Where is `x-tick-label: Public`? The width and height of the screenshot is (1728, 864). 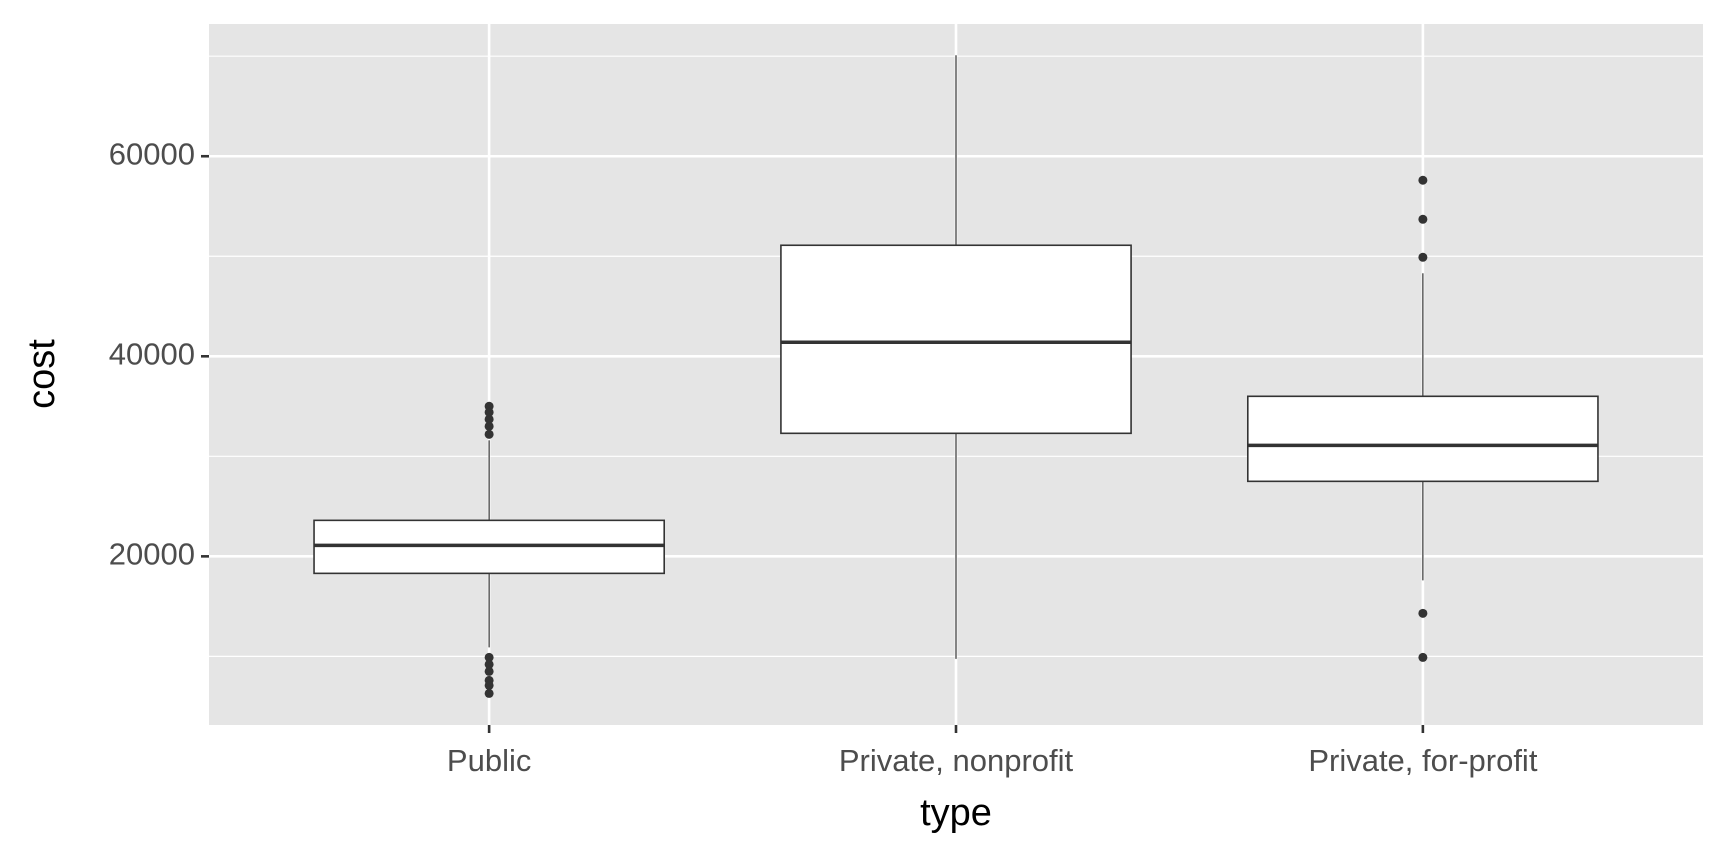 x-tick-label: Public is located at coordinates (489, 760).